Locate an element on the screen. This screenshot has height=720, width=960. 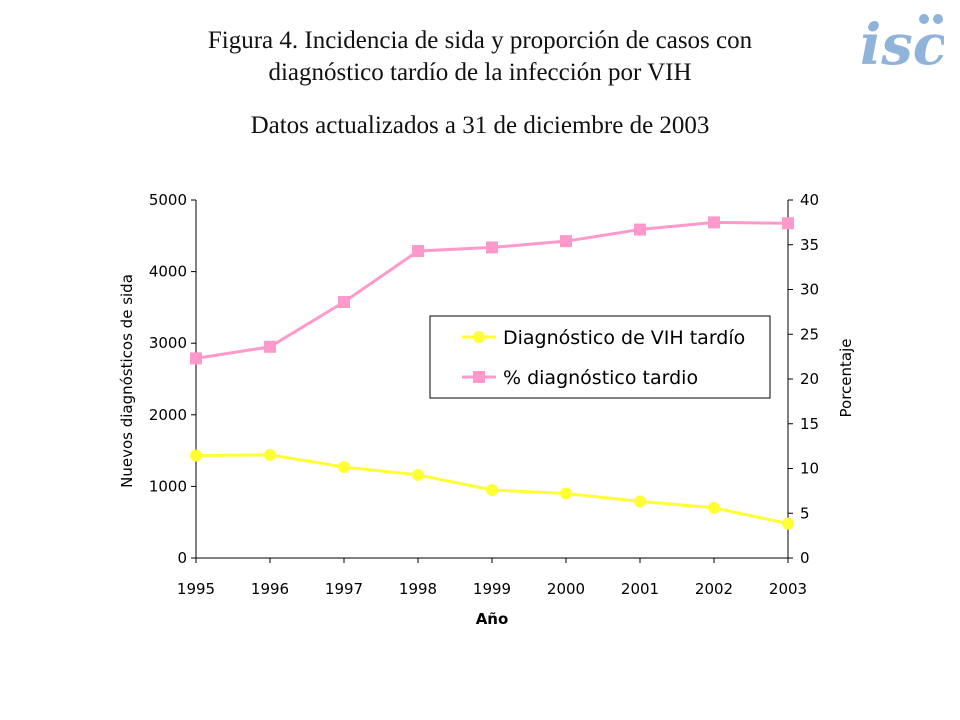
y-left-tick-label: 1000 is located at coordinates (168, 486).